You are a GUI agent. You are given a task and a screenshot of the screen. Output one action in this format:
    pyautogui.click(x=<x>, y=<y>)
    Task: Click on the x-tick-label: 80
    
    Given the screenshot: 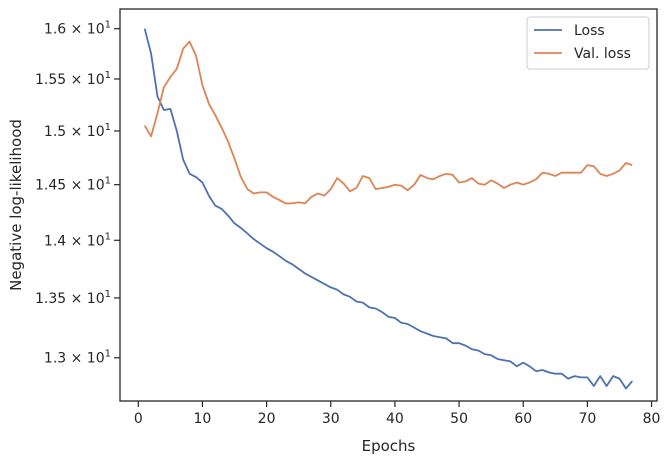 What is the action you would take?
    pyautogui.click(x=652, y=419)
    